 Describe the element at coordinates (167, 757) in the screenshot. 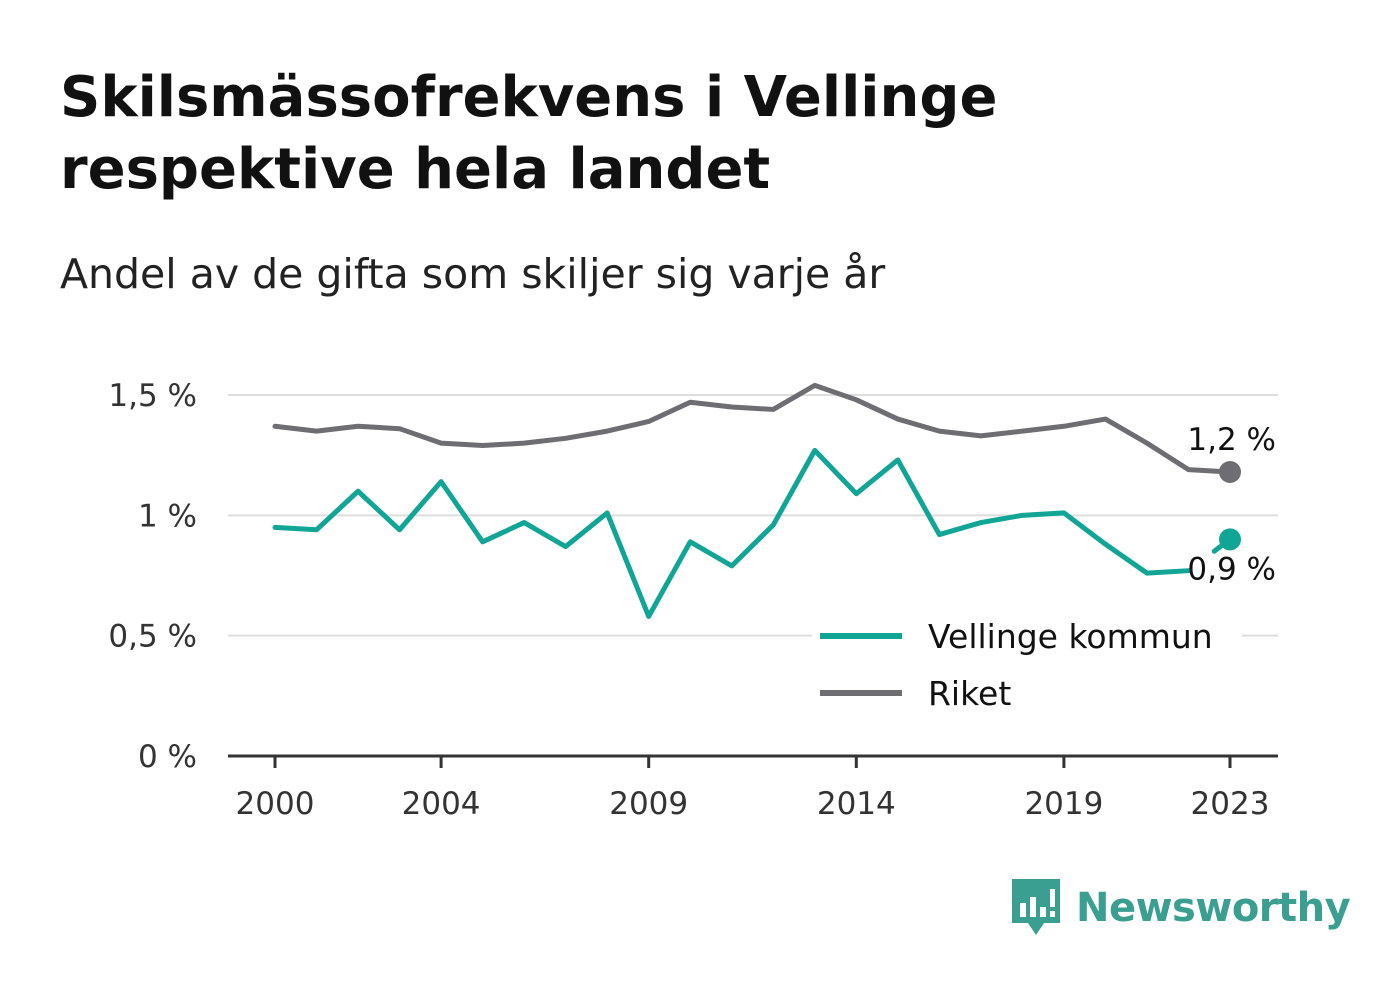

I see `y-tick-label: 0 %` at that location.